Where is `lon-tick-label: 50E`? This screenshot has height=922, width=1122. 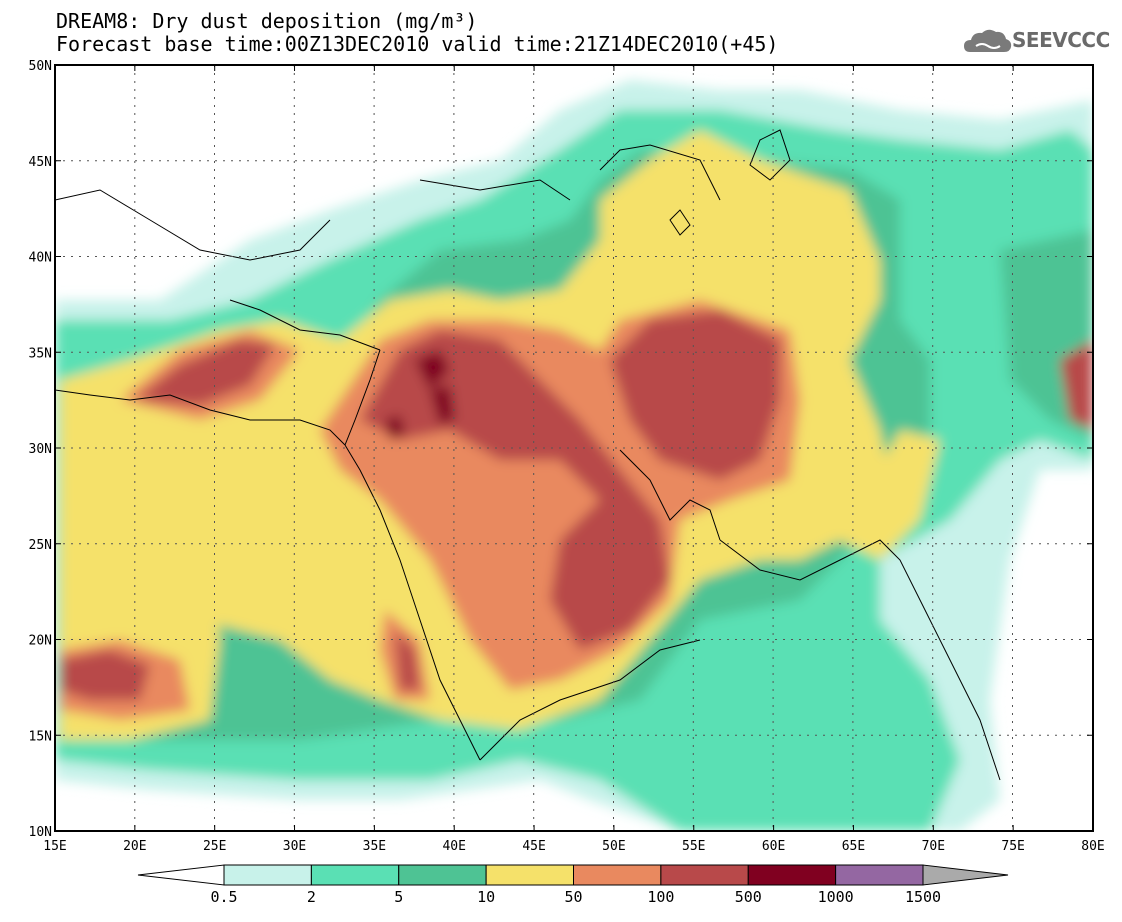 lon-tick-label: 50E is located at coordinates (613, 846).